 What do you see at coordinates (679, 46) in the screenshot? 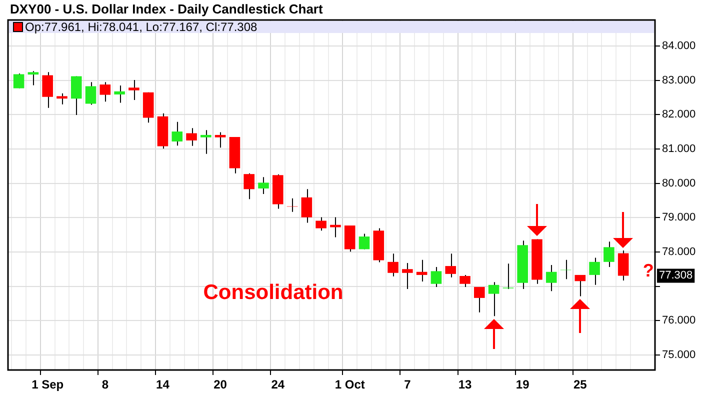
I see `y-tick-label: 84.000` at bounding box center [679, 46].